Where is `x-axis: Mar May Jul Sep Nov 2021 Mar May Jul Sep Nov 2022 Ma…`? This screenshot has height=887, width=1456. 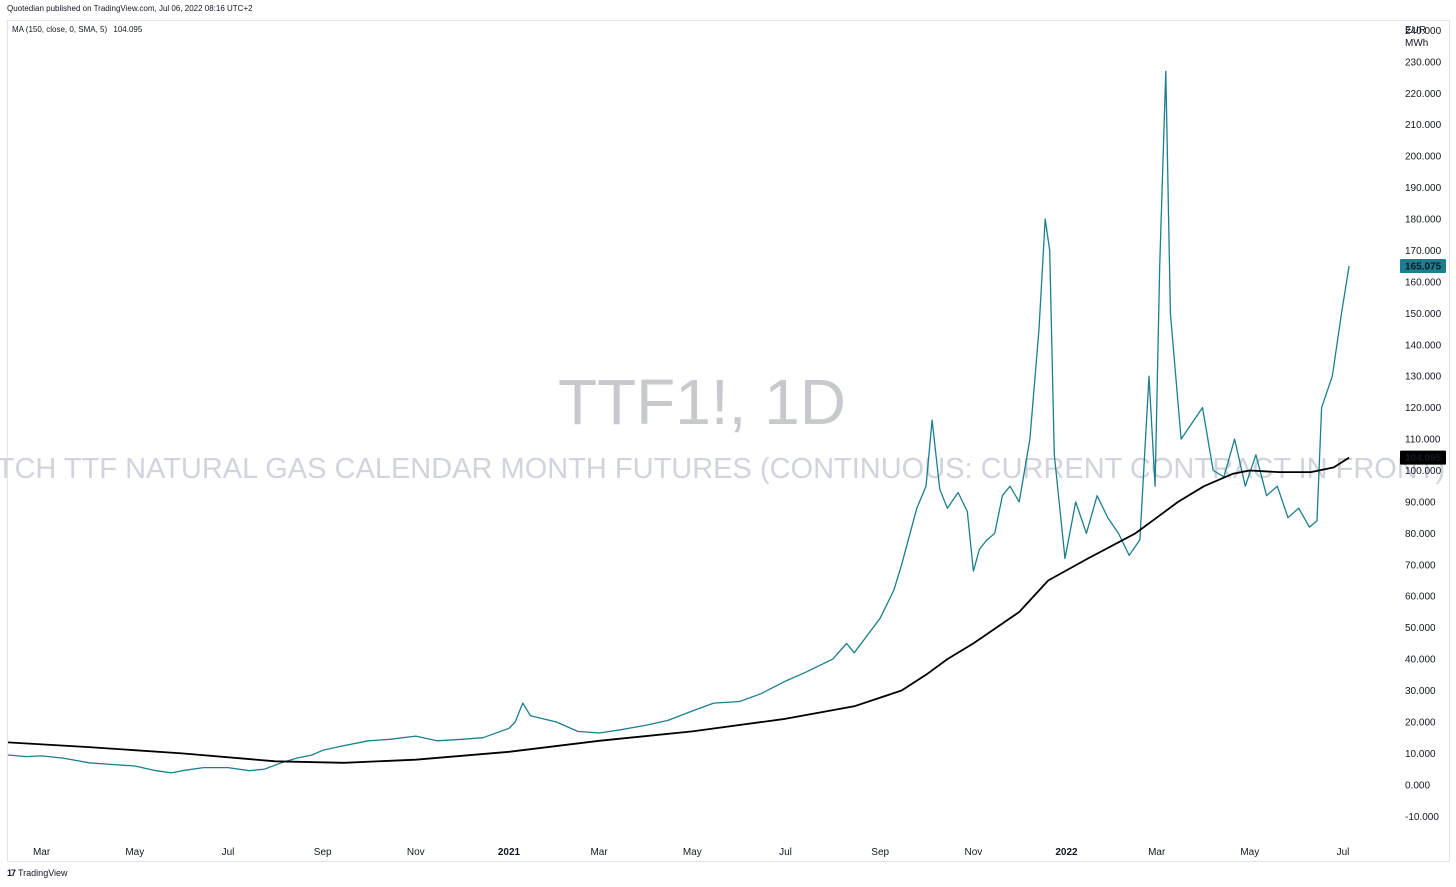
x-axis: Mar May Jul Sep Nov 2021 Mar May Jul Sep Nov 2022 Ma… is located at coordinates (691, 852).